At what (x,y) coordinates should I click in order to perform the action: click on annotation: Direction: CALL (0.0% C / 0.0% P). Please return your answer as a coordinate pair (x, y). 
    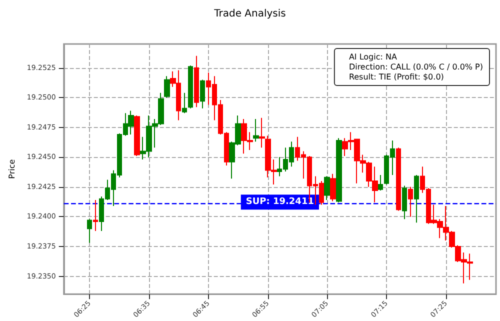
    Looking at the image, I should click on (415, 67).